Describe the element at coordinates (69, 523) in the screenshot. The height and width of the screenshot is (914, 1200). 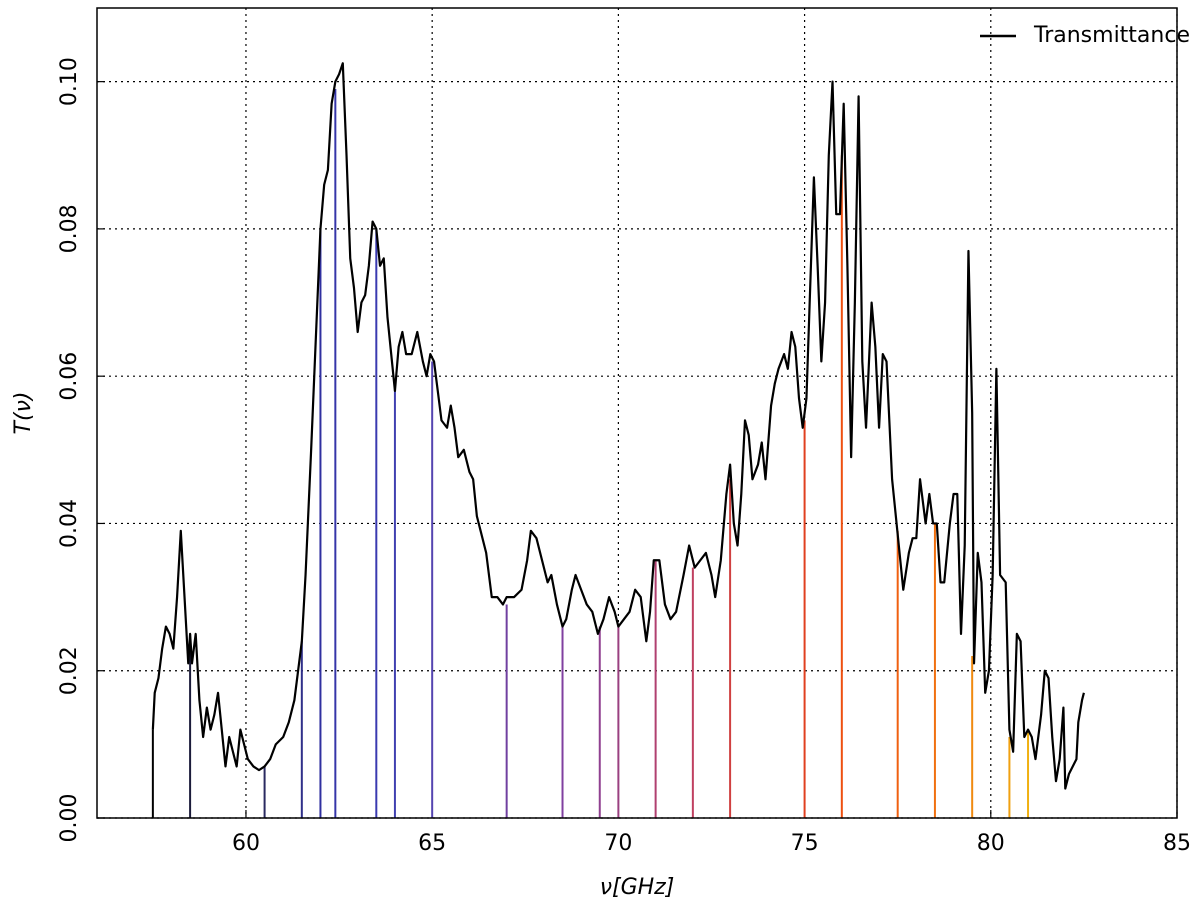
I see `y-tick-label: 0.04` at that location.